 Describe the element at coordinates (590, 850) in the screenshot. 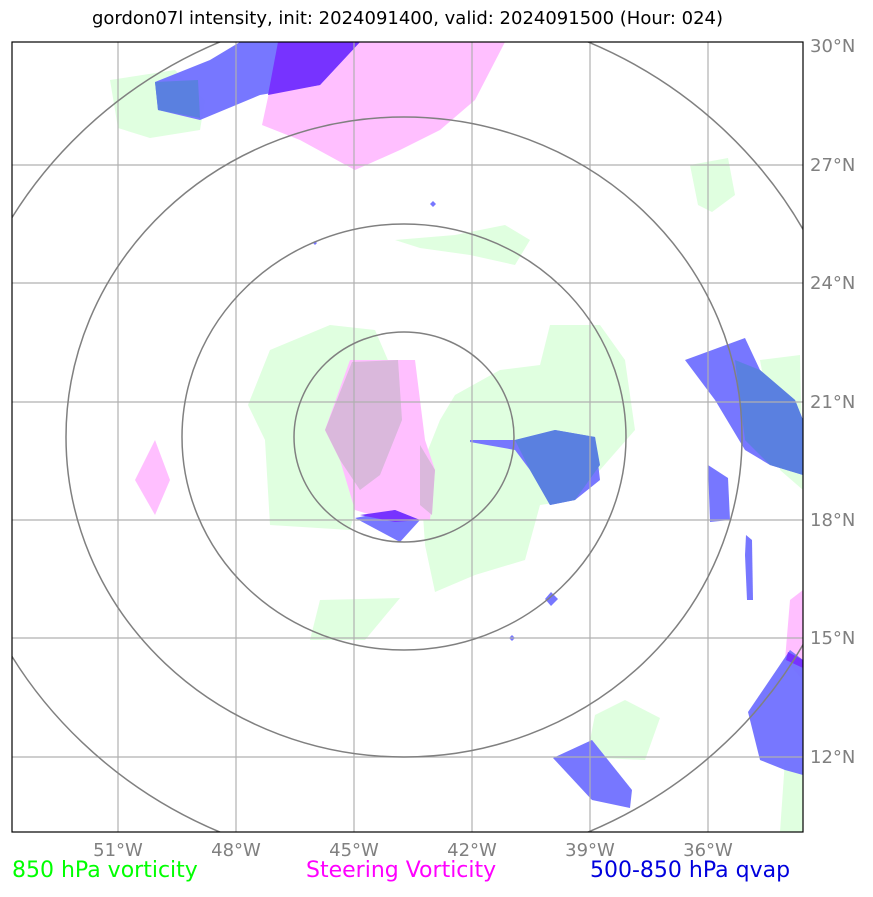

I see `lon-label-39w: 39°W` at that location.